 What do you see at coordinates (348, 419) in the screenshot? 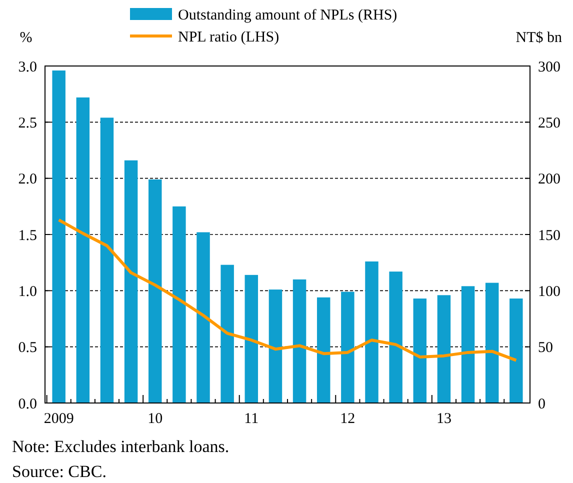
I see `x-tick-label: 12` at bounding box center [348, 419].